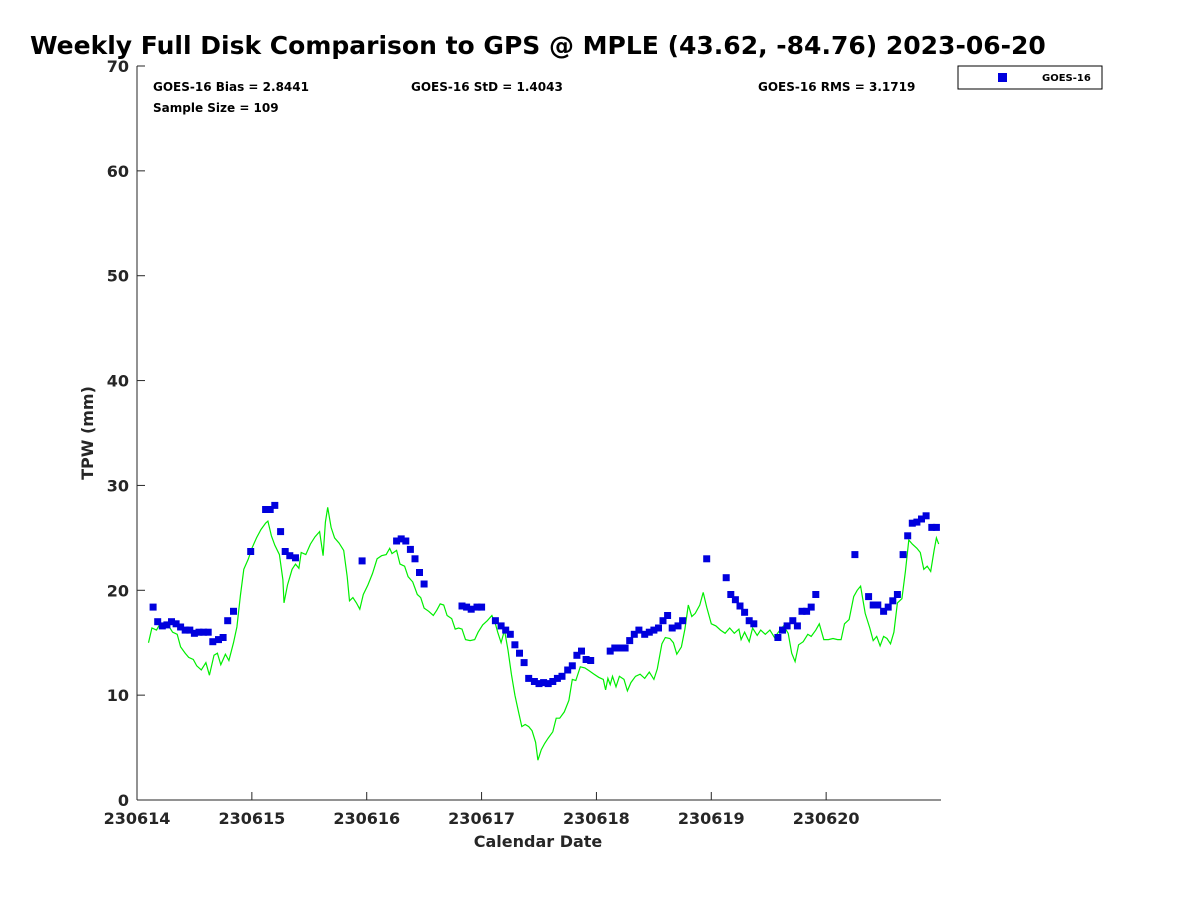 The image size is (1200, 900). What do you see at coordinates (118, 485) in the screenshot?
I see `y-tick-label: 30` at bounding box center [118, 485].